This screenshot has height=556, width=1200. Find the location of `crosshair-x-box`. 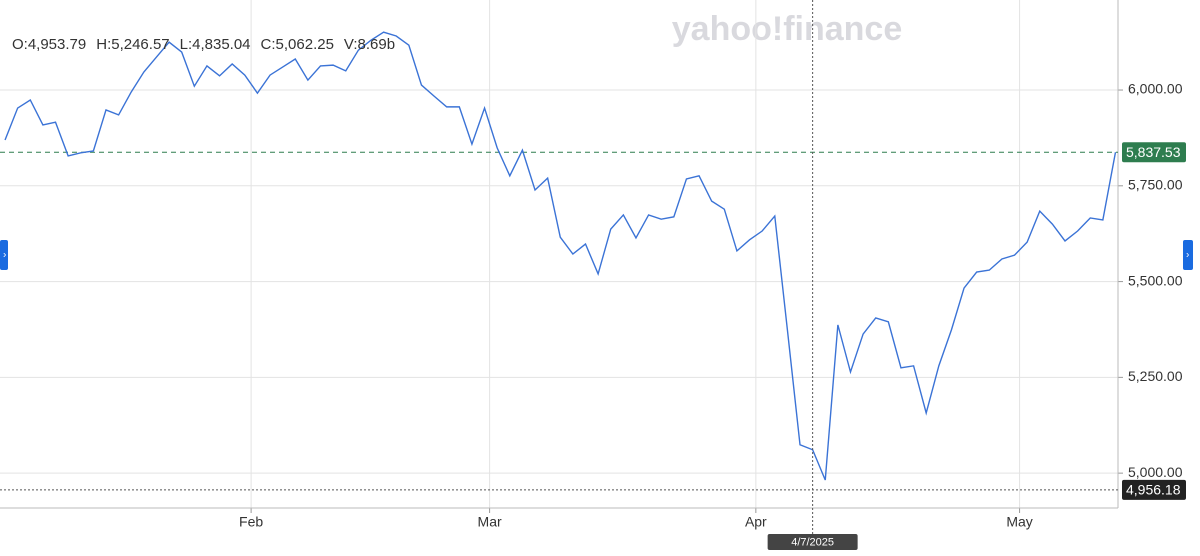

crosshair-x-box is located at coordinates (812, 542).